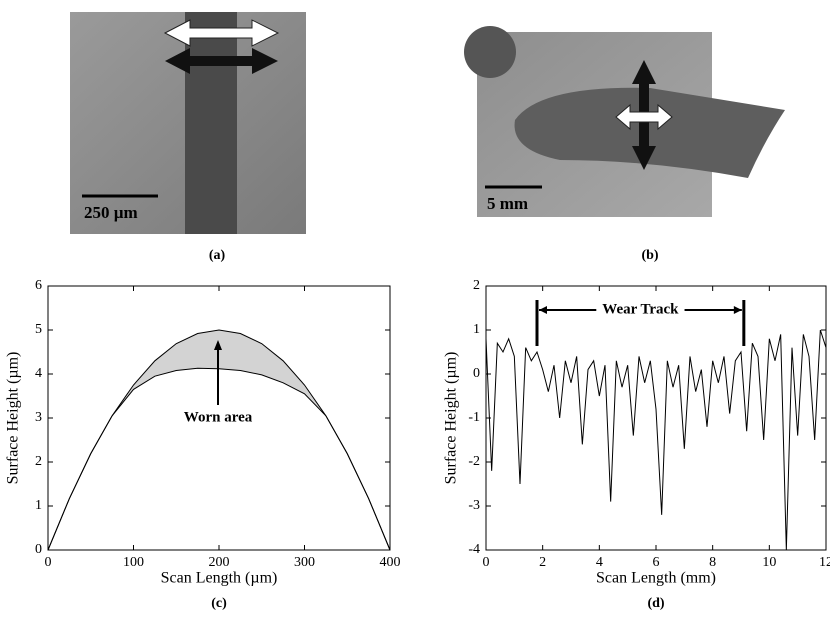  What do you see at coordinates (624, 121) in the screenshot?
I see `photo-b: 5 mm` at bounding box center [624, 121].